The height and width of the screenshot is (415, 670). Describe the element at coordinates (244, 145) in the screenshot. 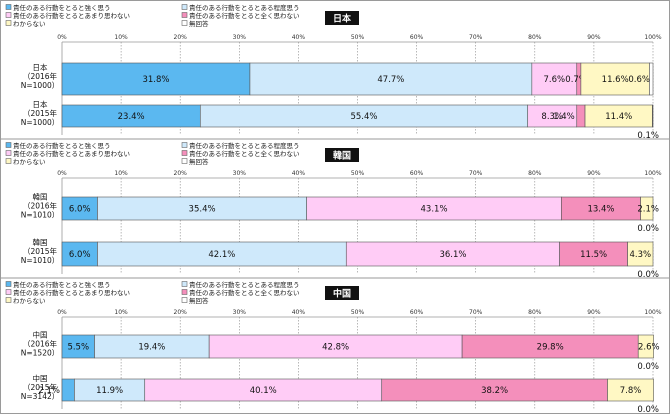

I see `legend-label: 責任のある行動をとるとある程度思う` at that location.